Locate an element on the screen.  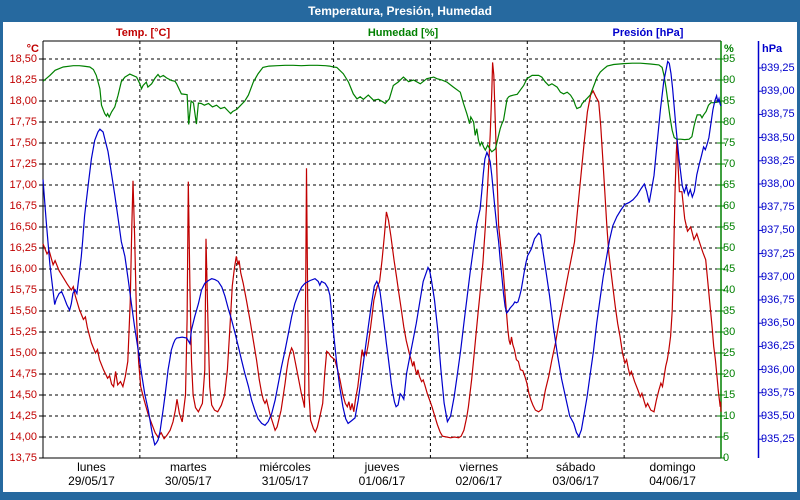
day-label-jueves: jueves 01/06/17 is located at coordinates (382, 474).